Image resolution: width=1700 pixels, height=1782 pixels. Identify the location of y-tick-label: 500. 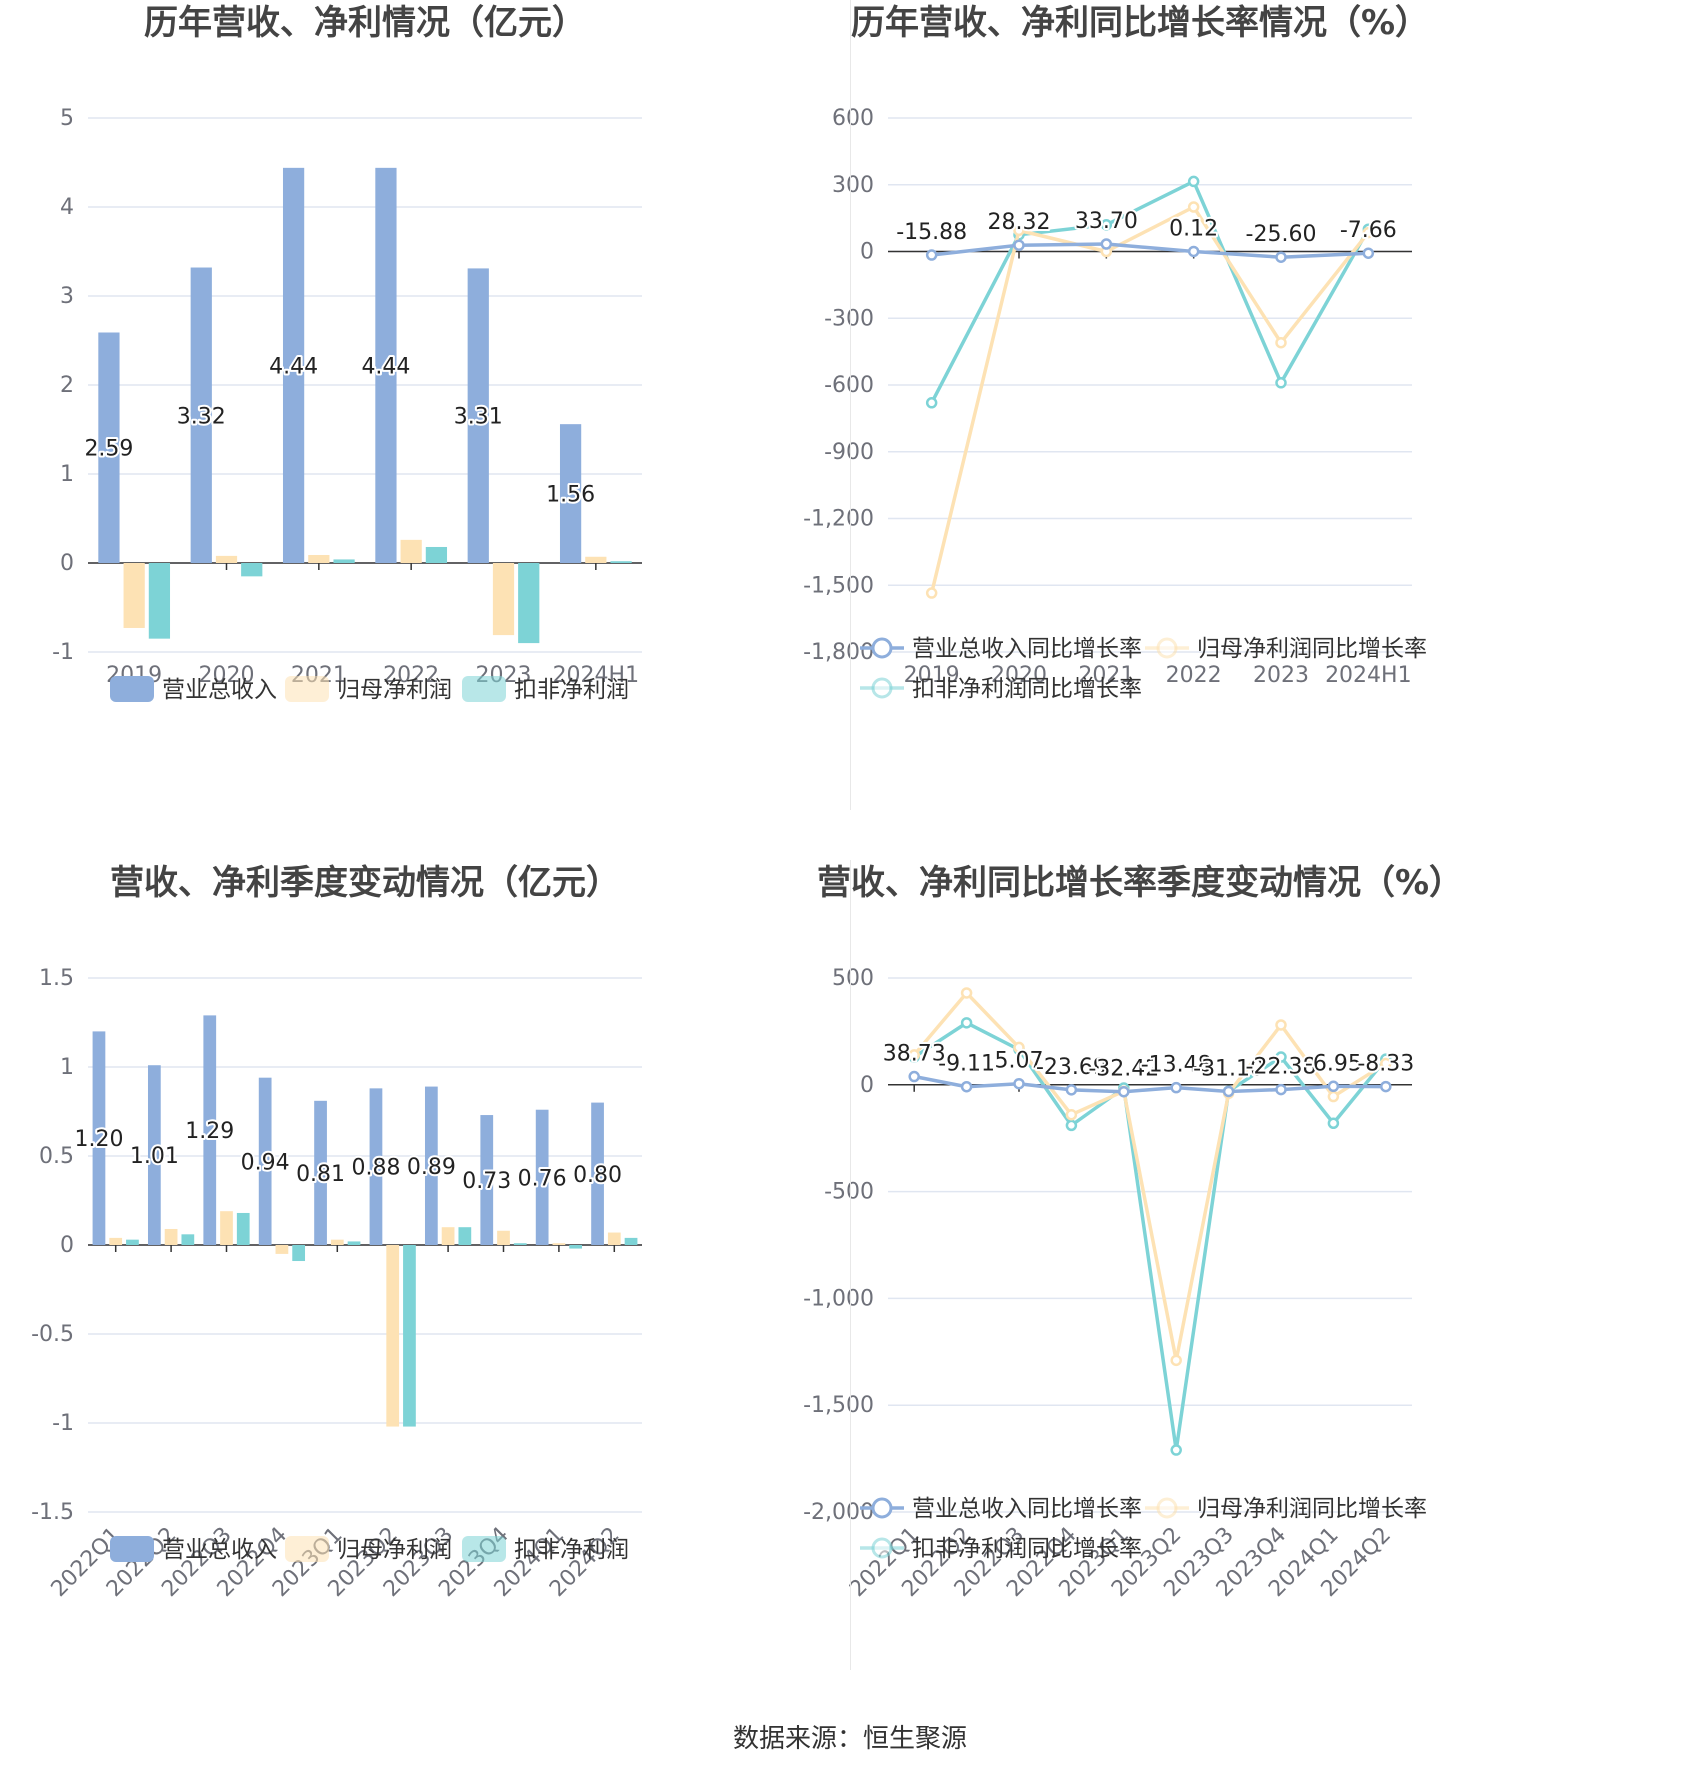
(853, 978).